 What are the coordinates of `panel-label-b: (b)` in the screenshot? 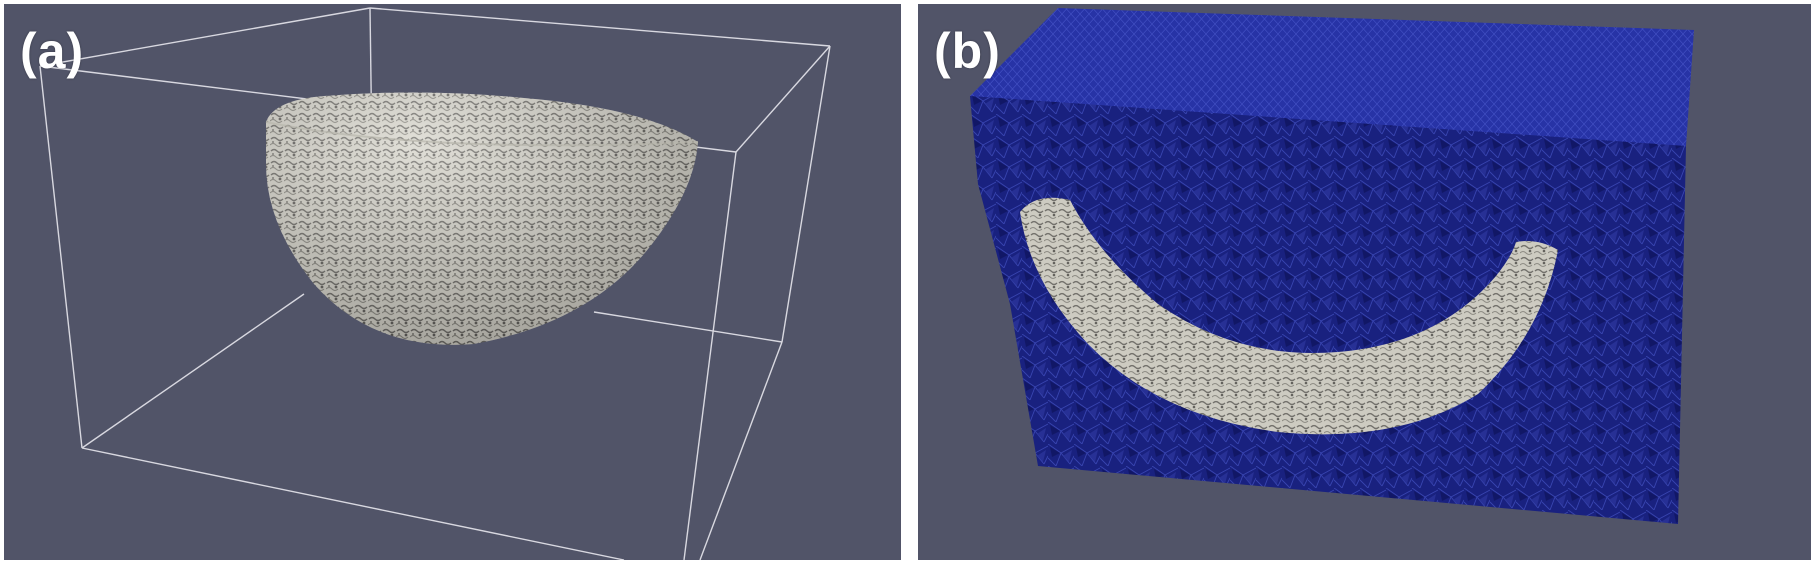 It's located at (967, 51).